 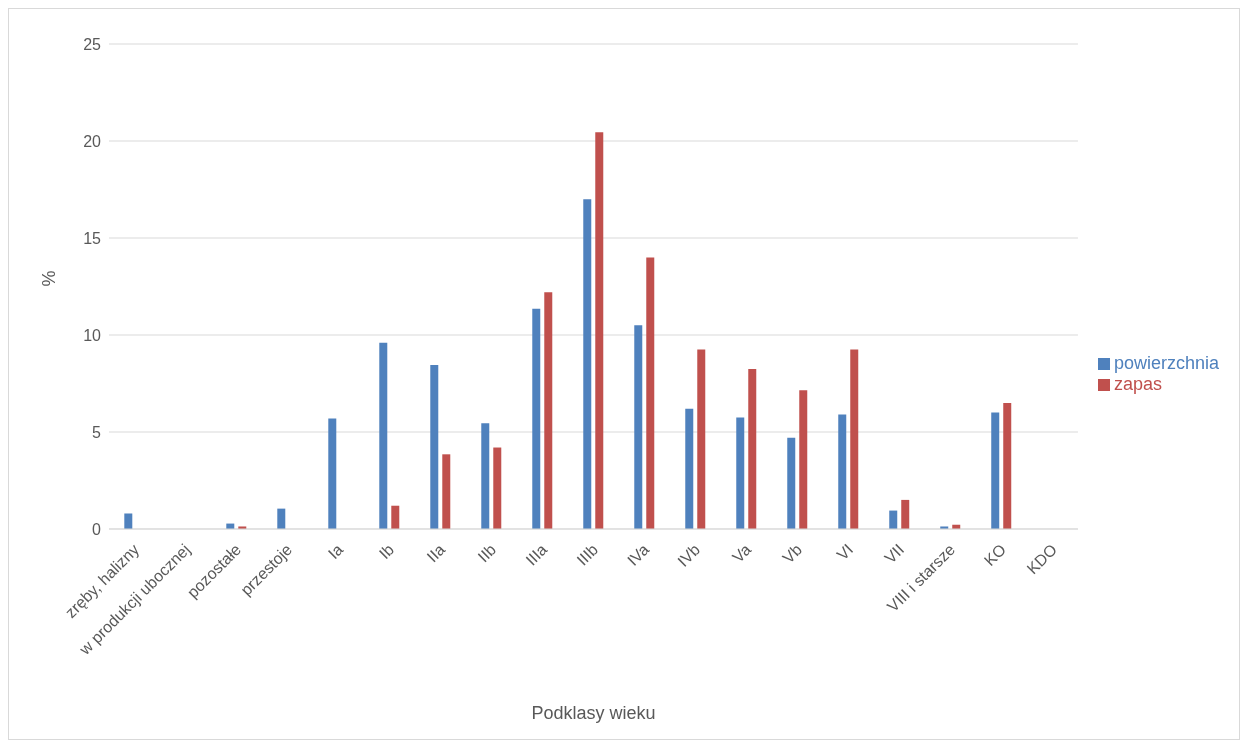 I want to click on x-tick-label: IVb, so click(x=689, y=555).